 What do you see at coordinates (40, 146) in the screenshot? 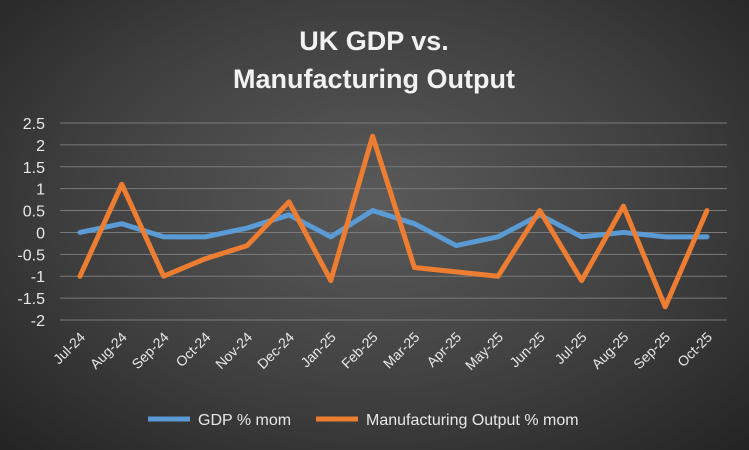
I see `y-tick-label: 2` at bounding box center [40, 146].